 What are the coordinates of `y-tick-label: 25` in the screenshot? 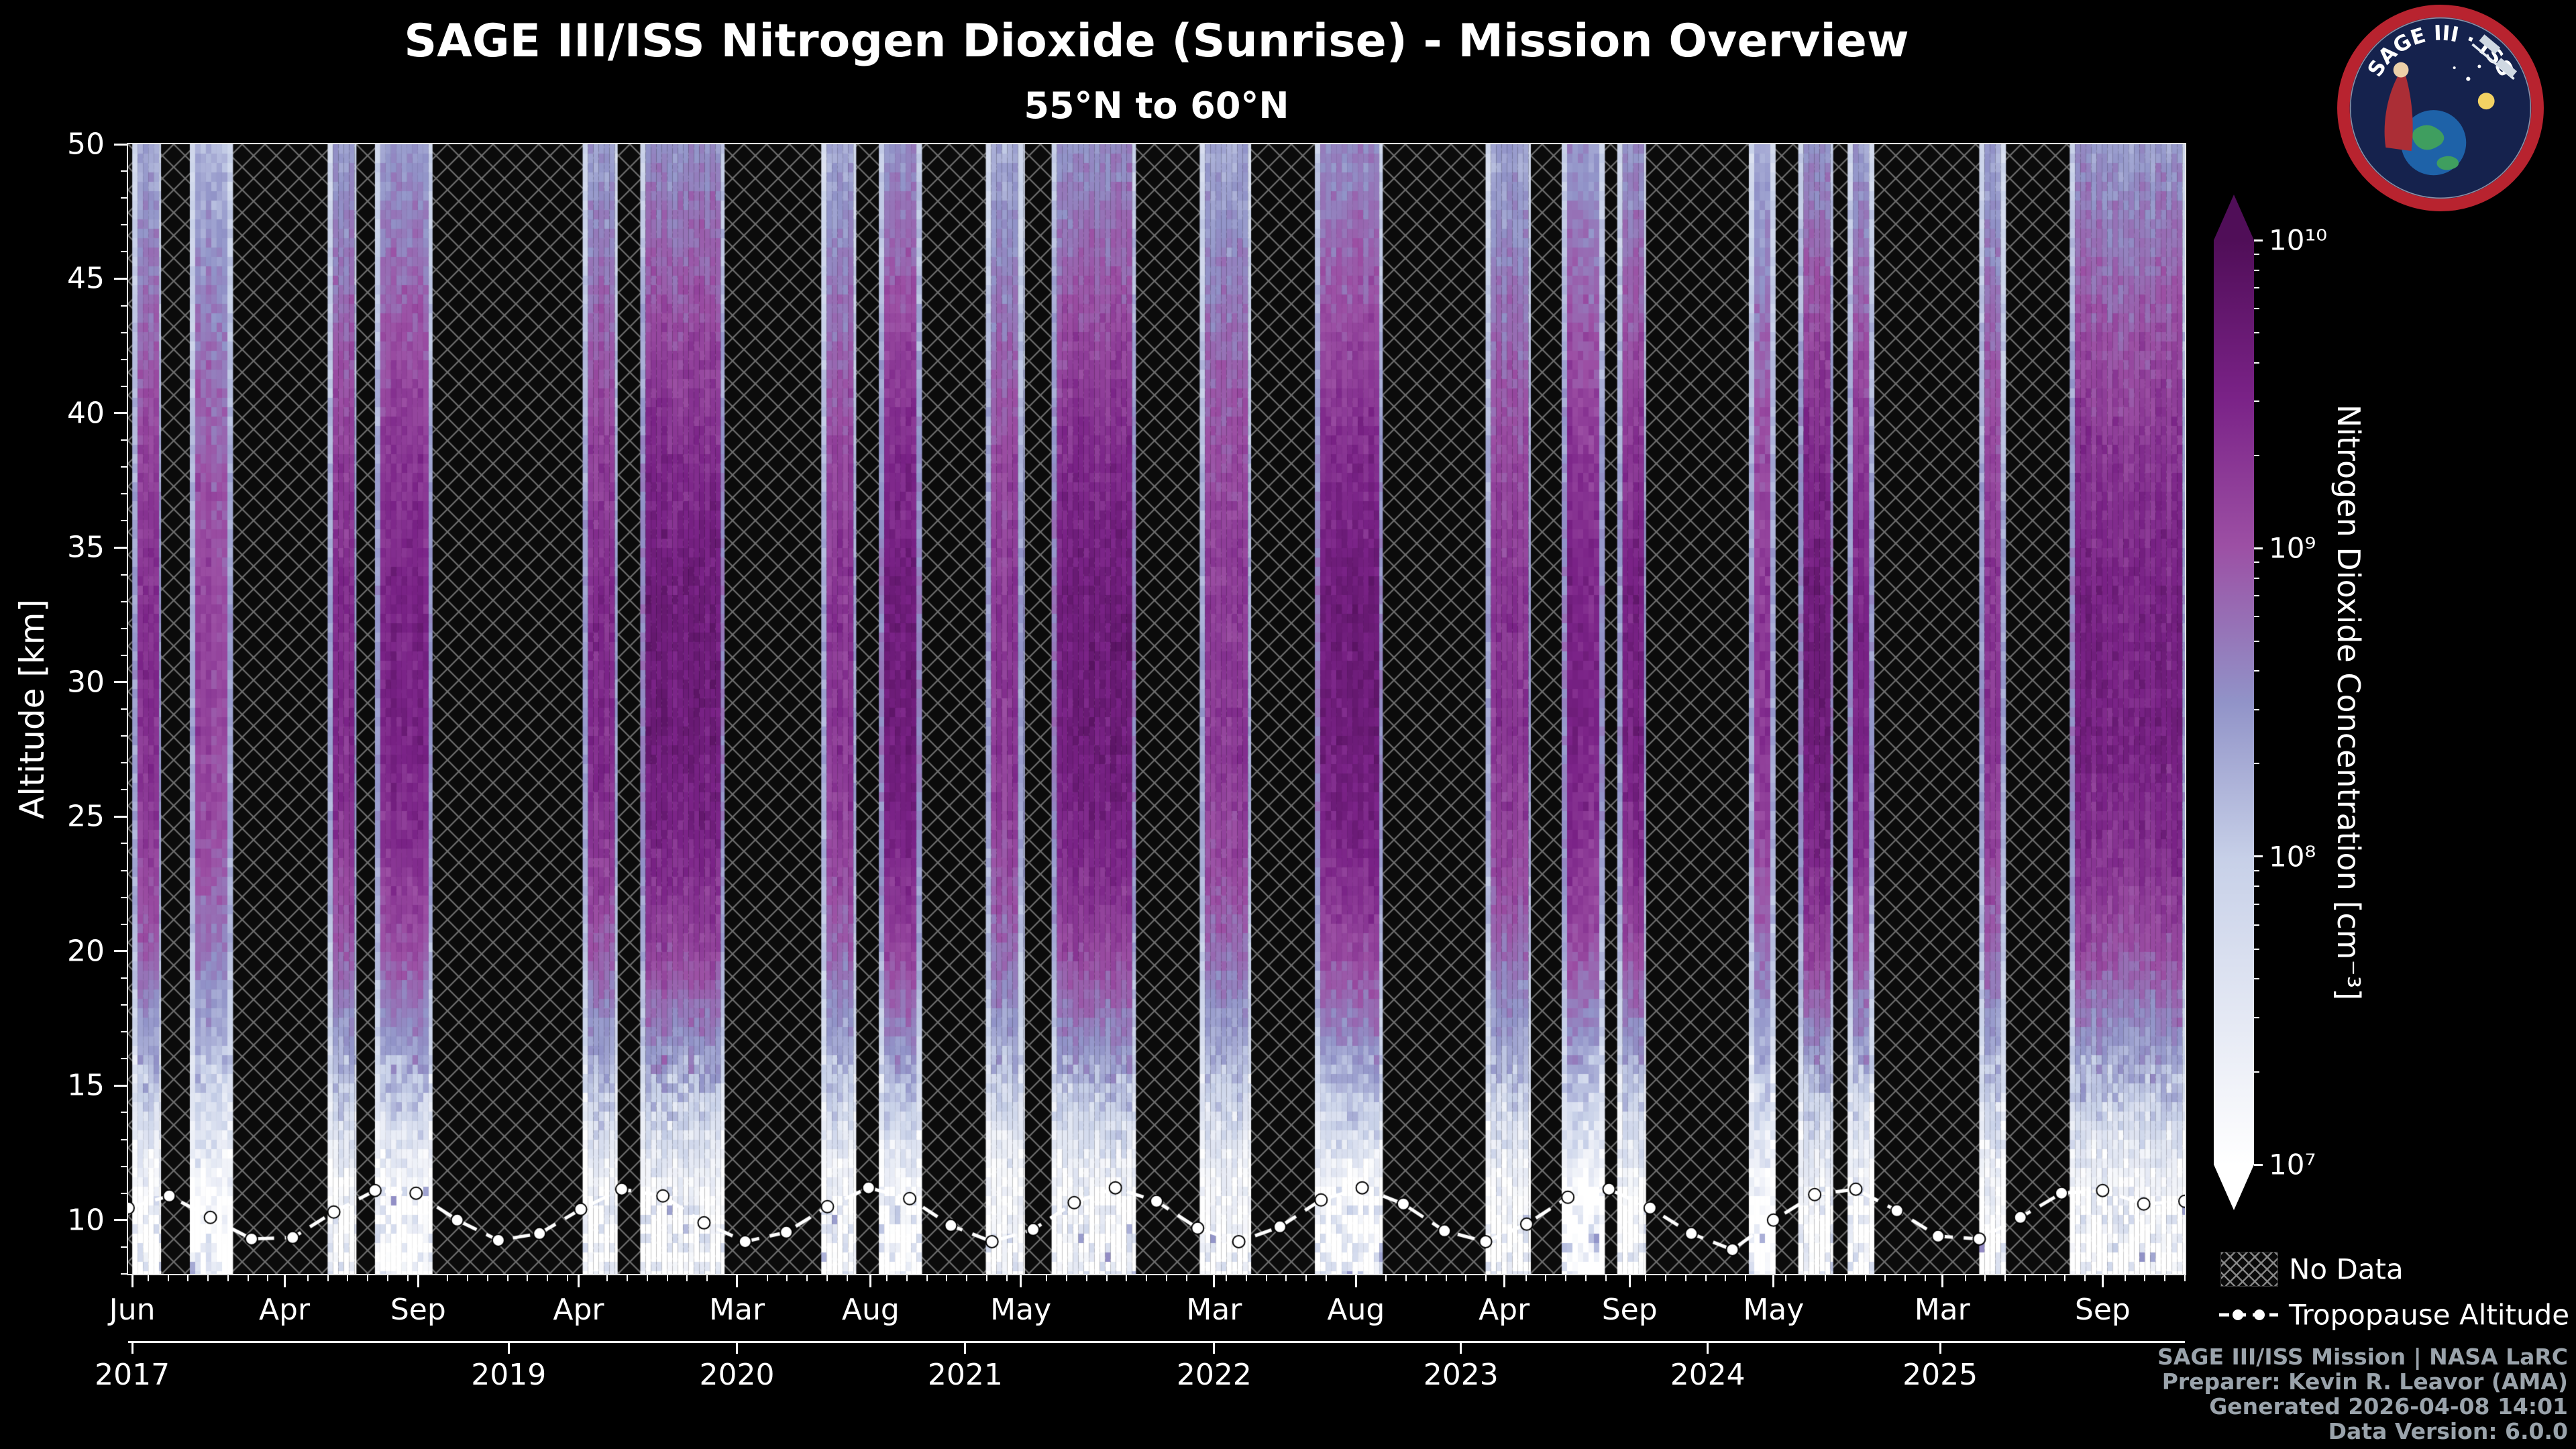 It's located at (86, 816).